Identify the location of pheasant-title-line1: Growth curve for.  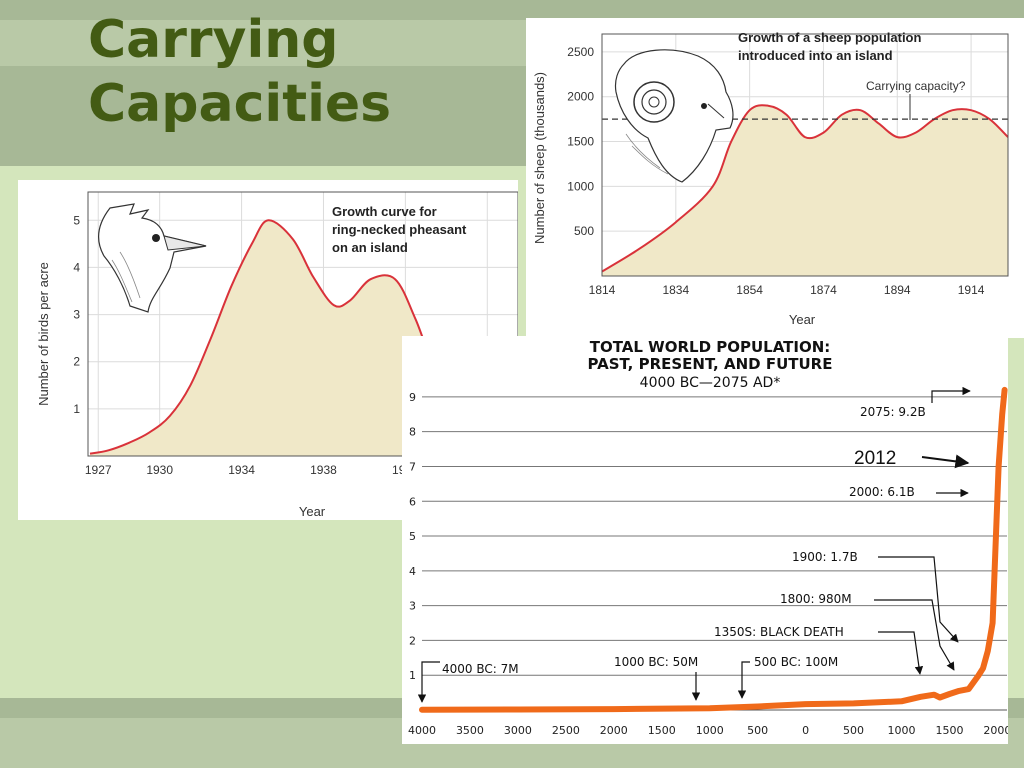
(384, 211).